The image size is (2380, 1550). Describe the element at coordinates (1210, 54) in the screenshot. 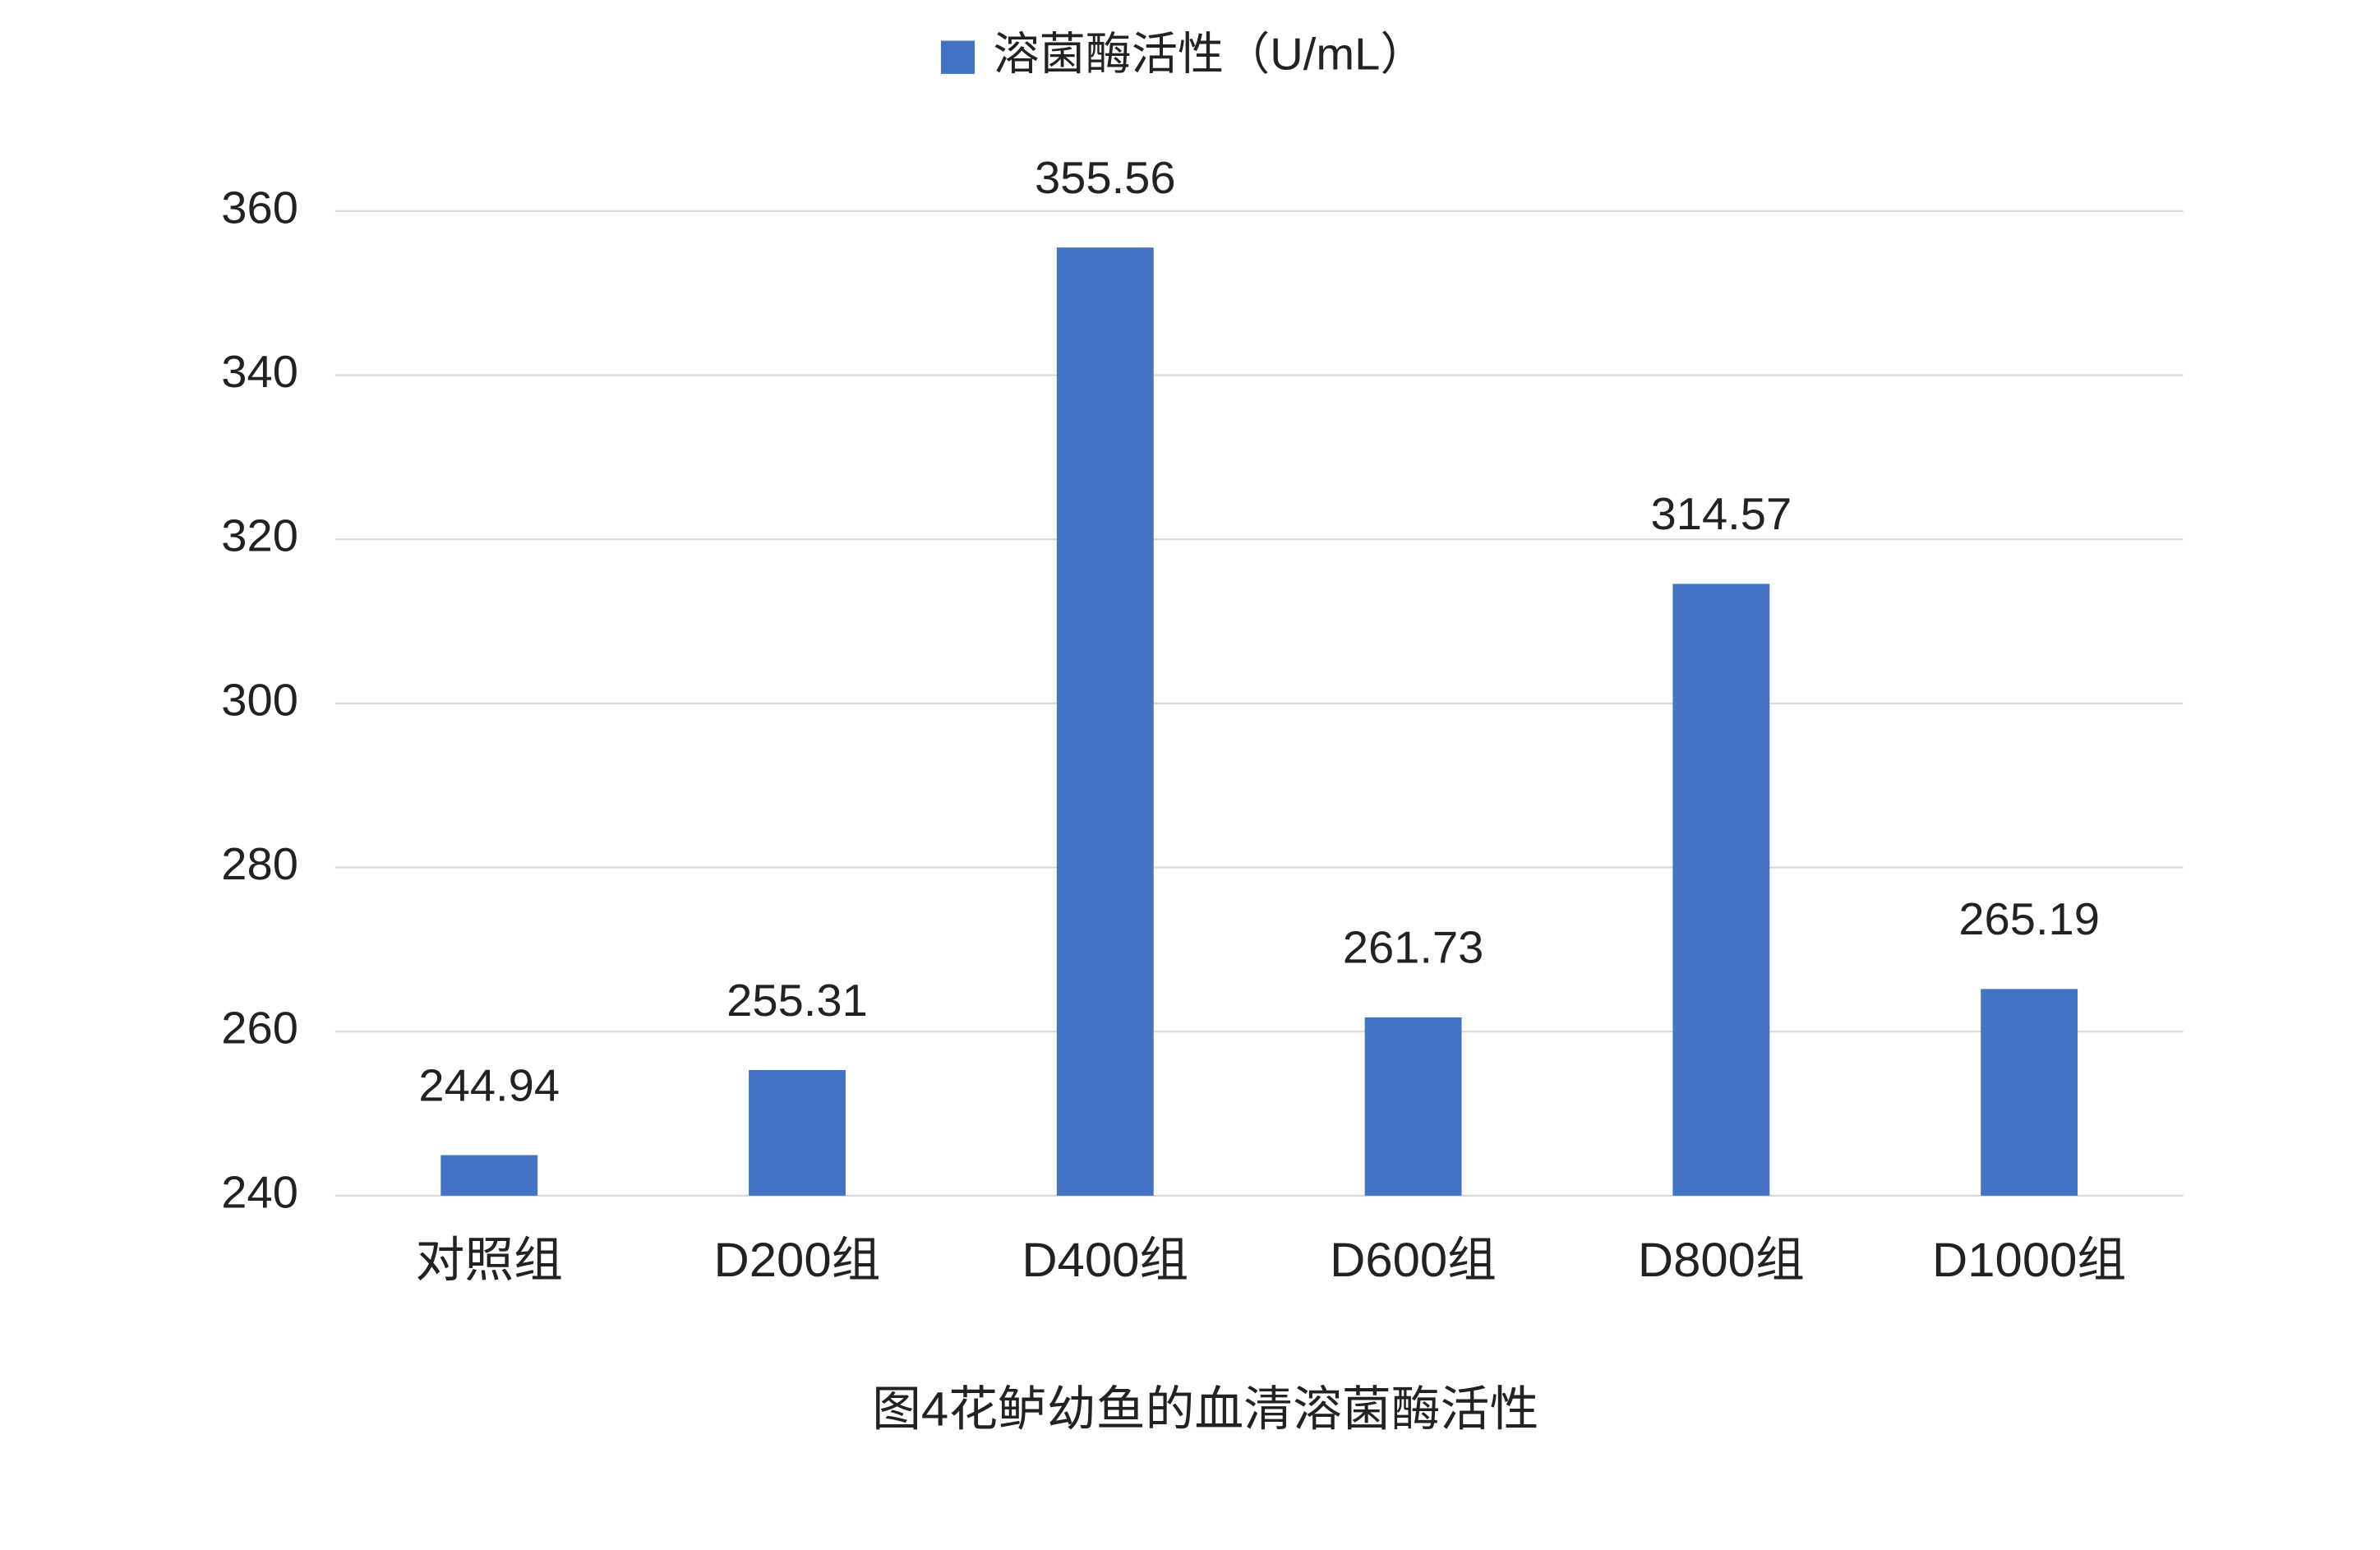

I see `legend-label: 溶菌酶活性（U/mL）` at that location.